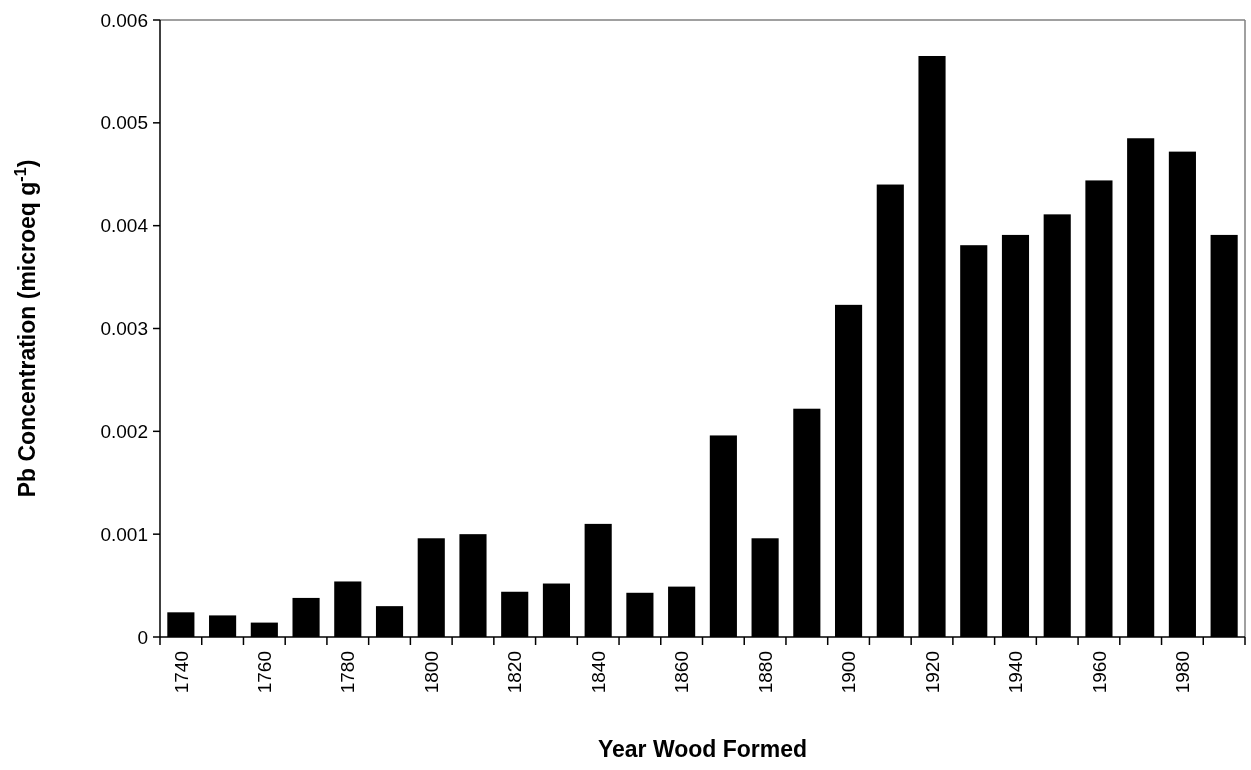 Image resolution: width=1251 pixels, height=770 pixels. Describe the element at coordinates (598, 672) in the screenshot. I see `x-tick-label: 1840` at that location.